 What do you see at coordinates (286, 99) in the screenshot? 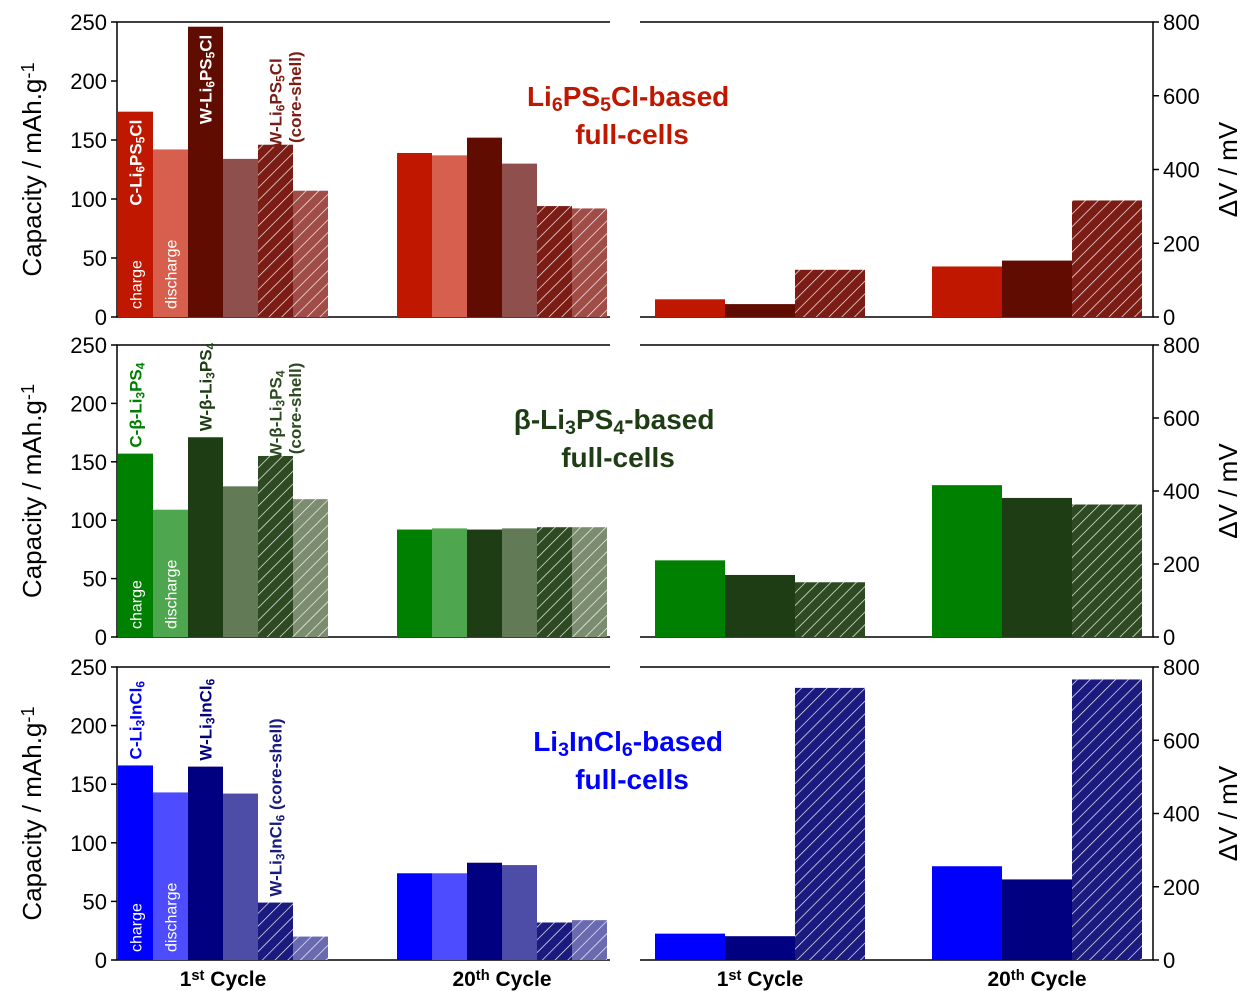
I see `material-label: W-Li6PS5Cl (core-shell)` at bounding box center [286, 99].